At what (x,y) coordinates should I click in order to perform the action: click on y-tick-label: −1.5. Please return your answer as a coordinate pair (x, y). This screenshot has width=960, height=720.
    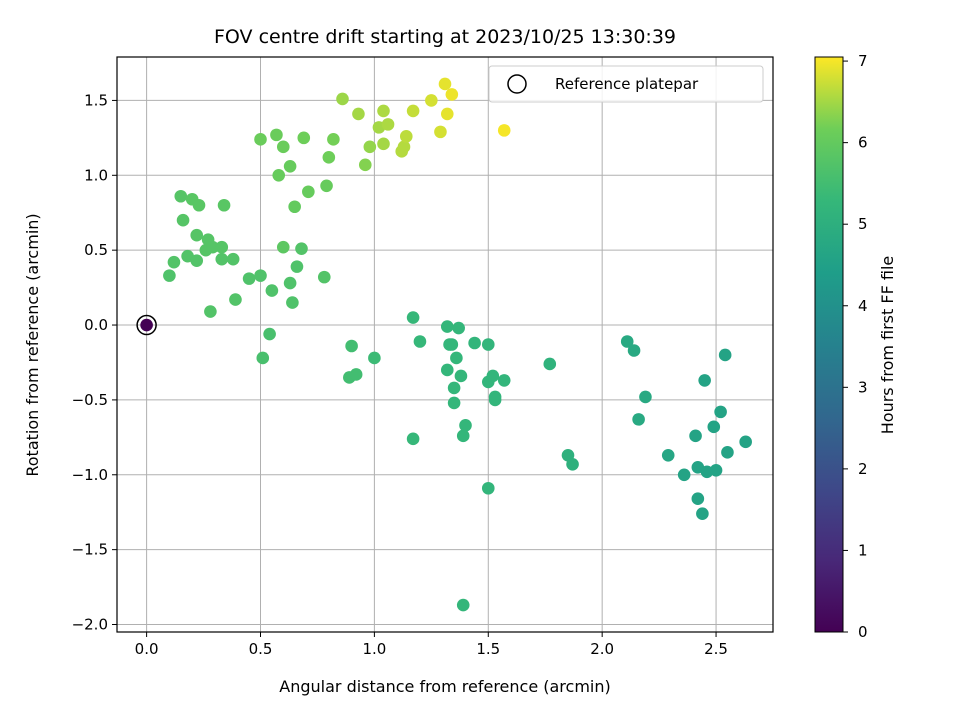
    Looking at the image, I should click on (90, 550).